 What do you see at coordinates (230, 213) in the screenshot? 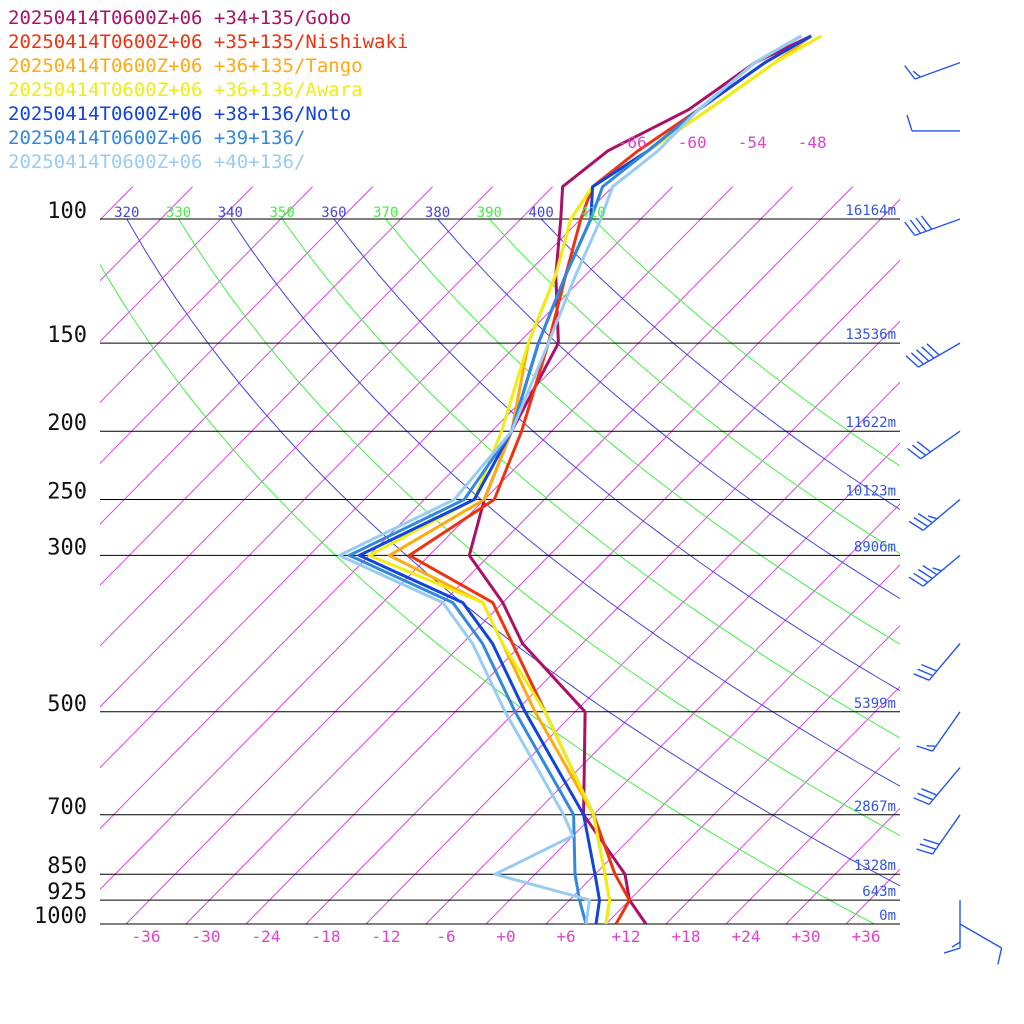
I see `theta-label: 340` at bounding box center [230, 213].